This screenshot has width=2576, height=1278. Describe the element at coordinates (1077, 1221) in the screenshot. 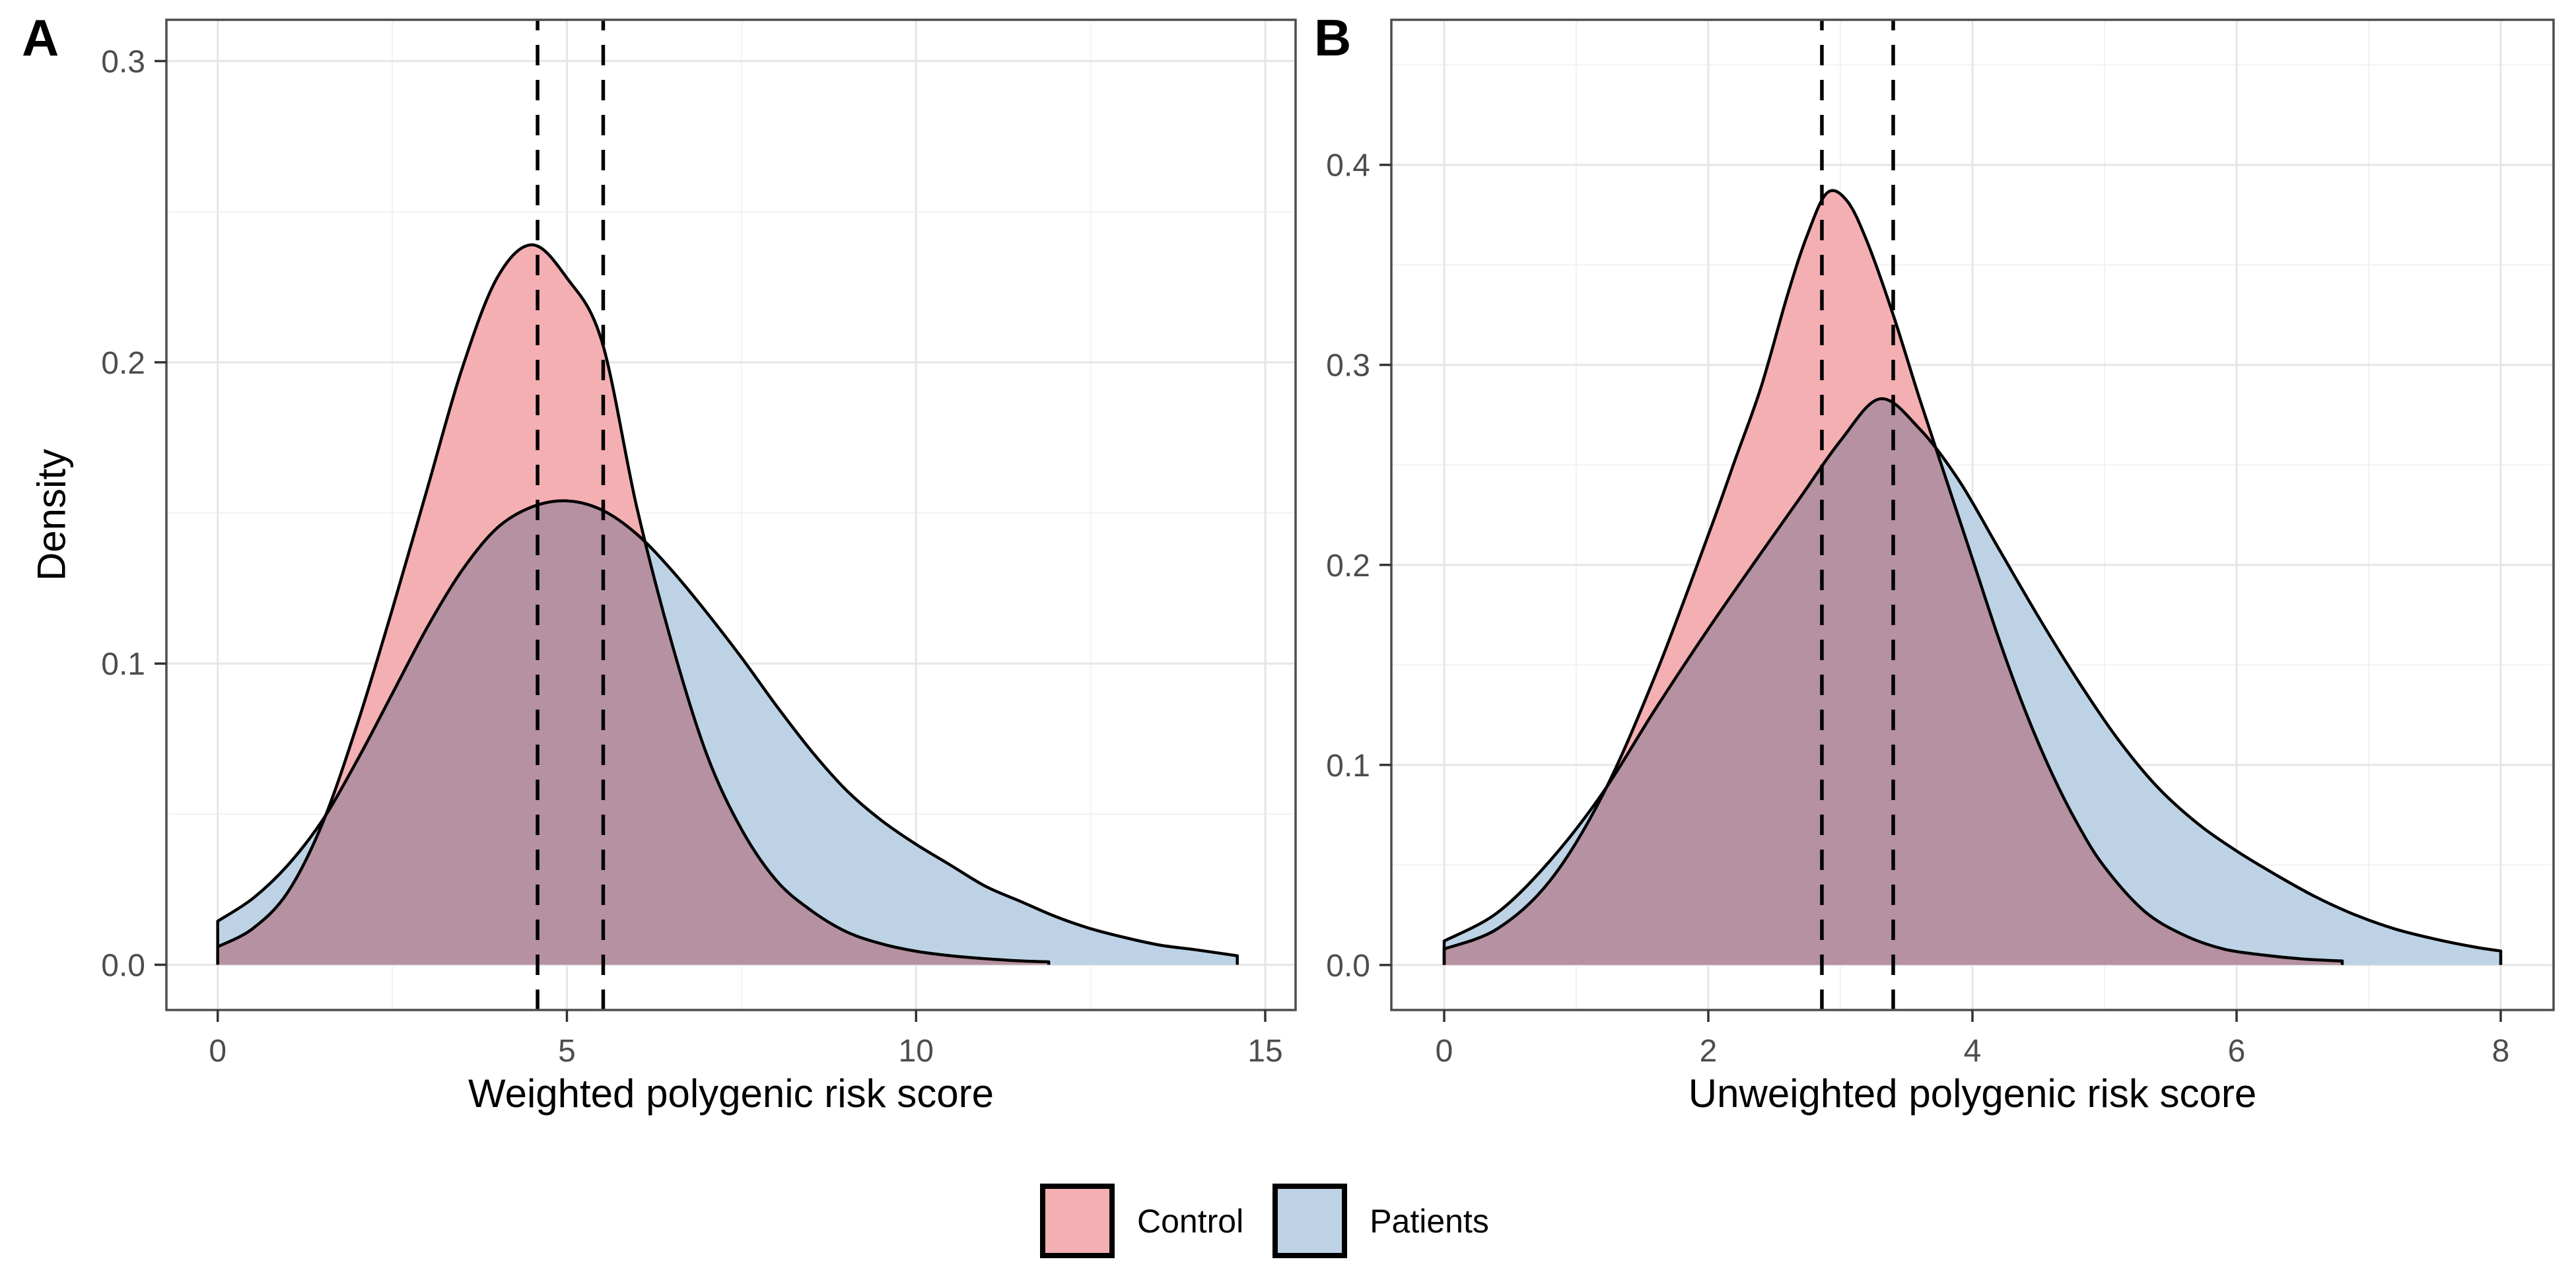

I see `legend-key-control` at that location.